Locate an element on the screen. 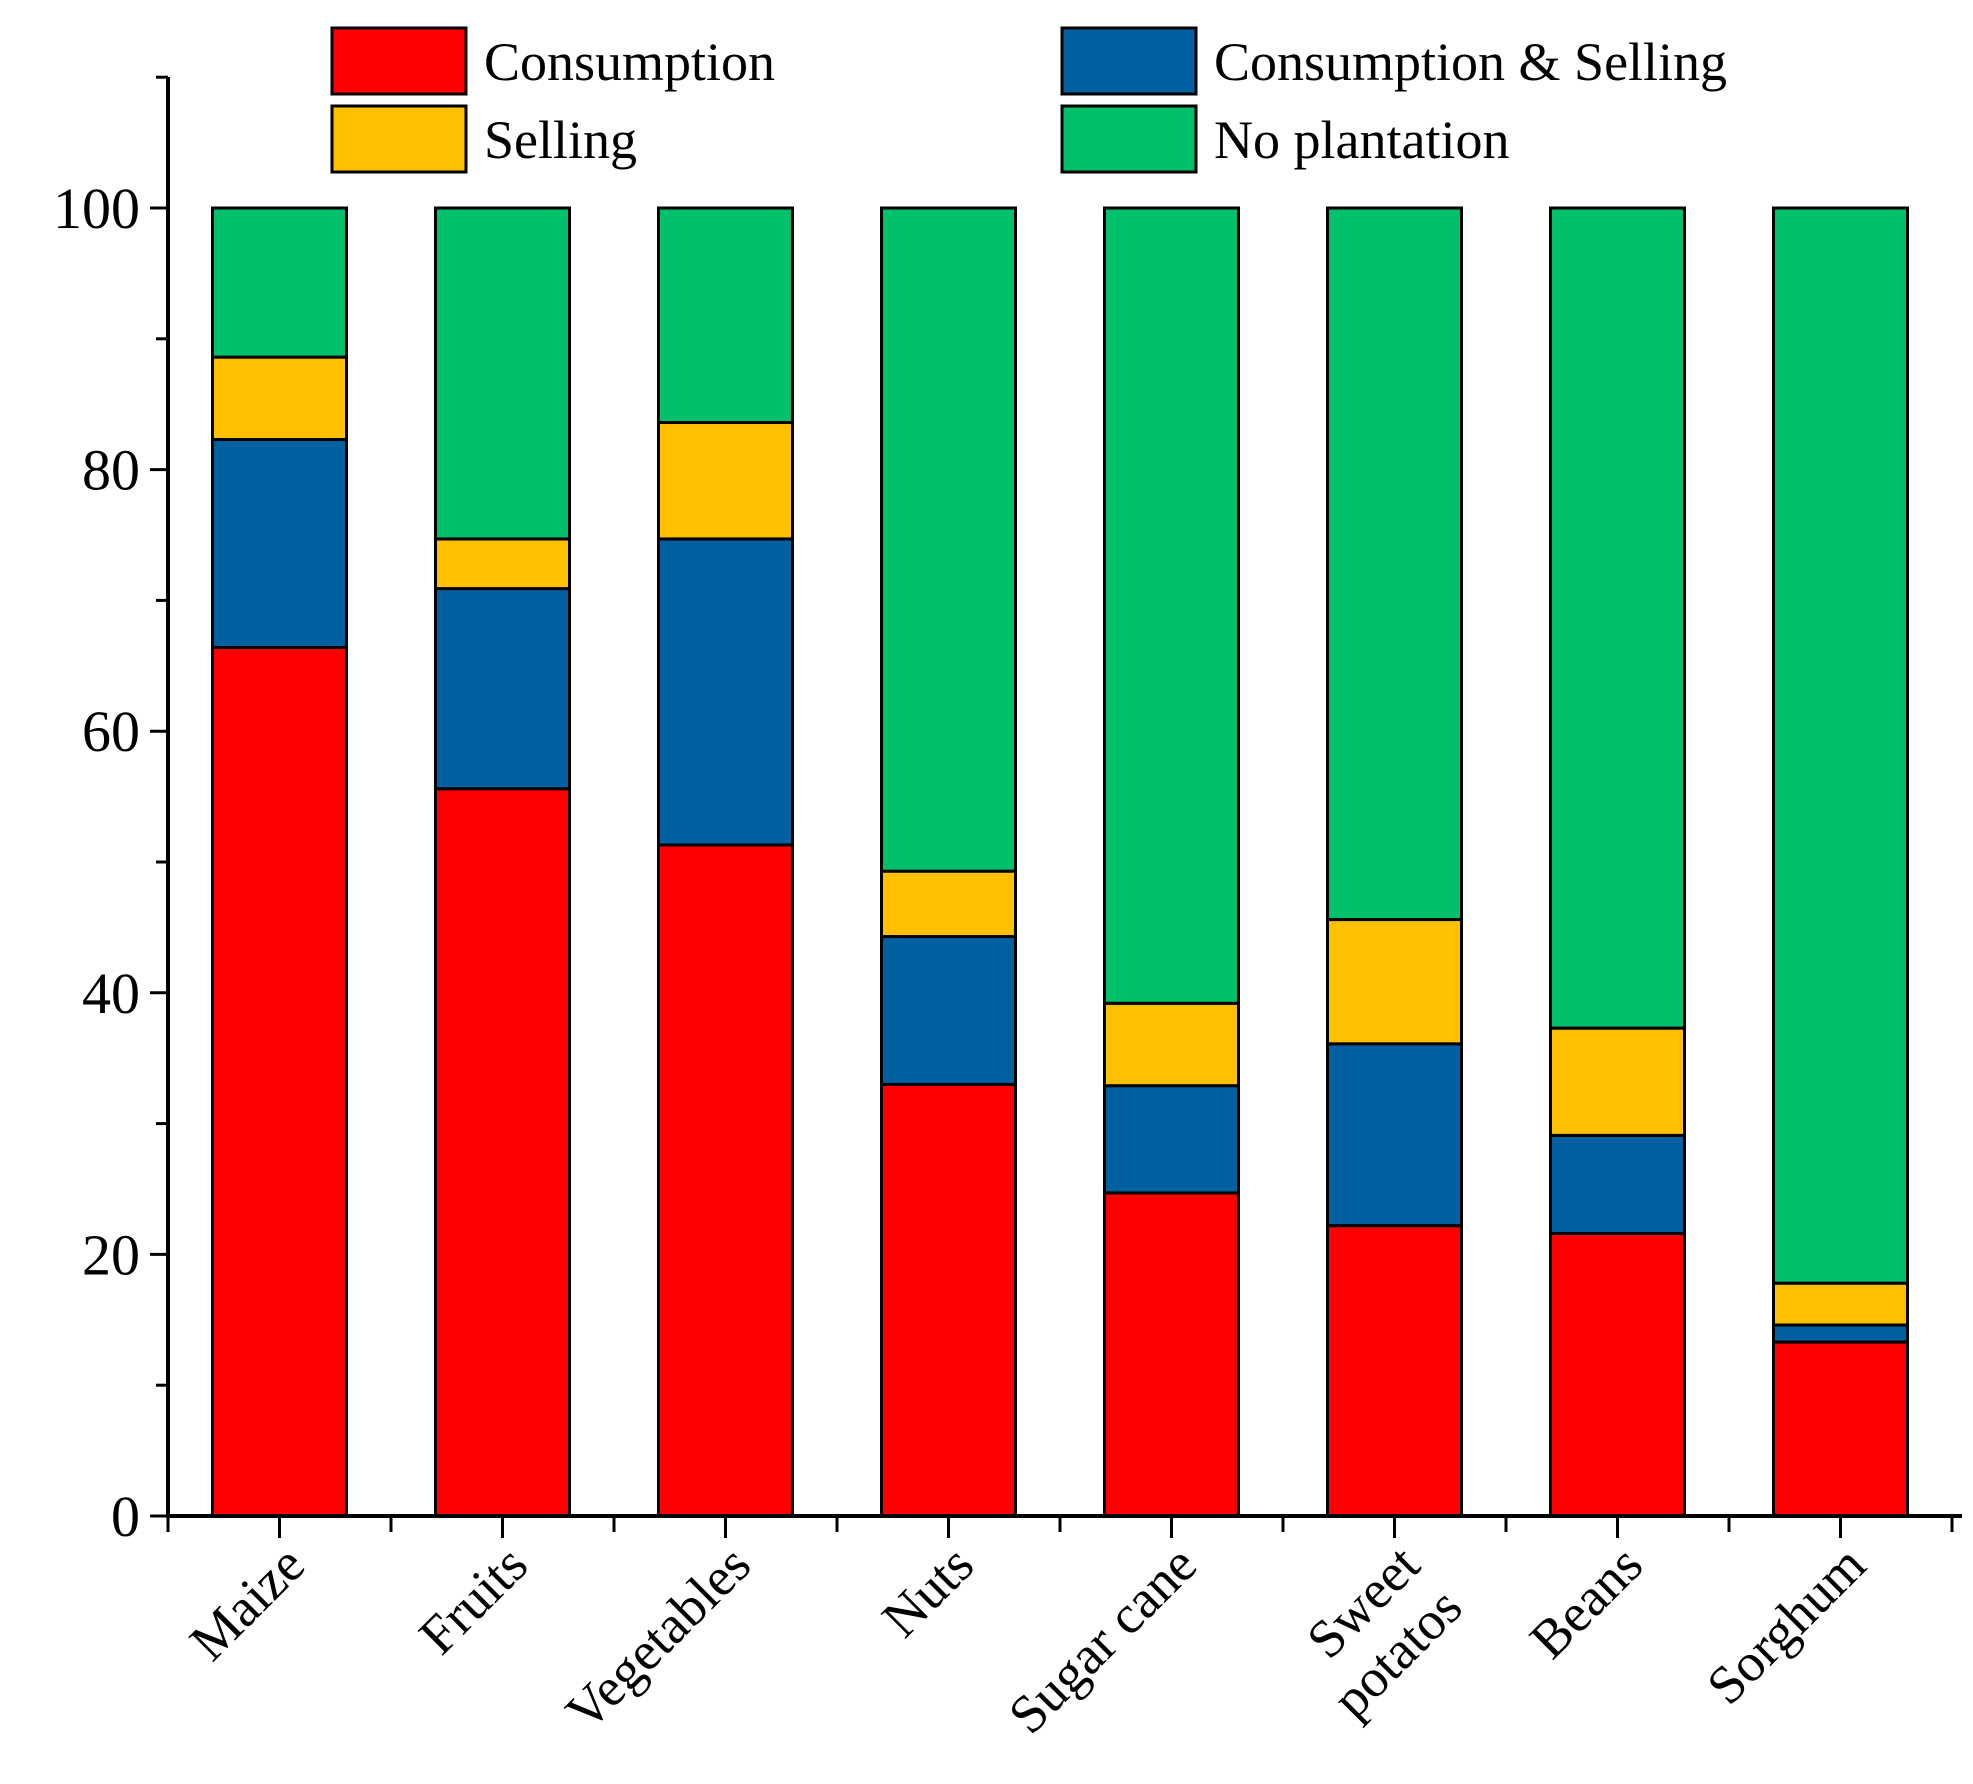 The image size is (1973, 1784). bar-maize-no-plantation is located at coordinates (279, 282).